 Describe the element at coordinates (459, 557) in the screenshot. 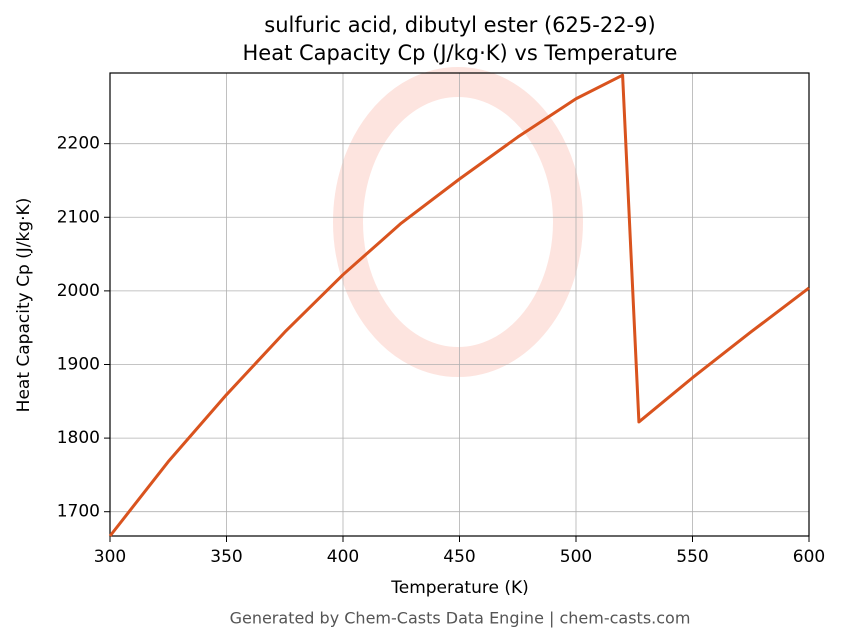

I see `x-tick-label: 450` at that location.